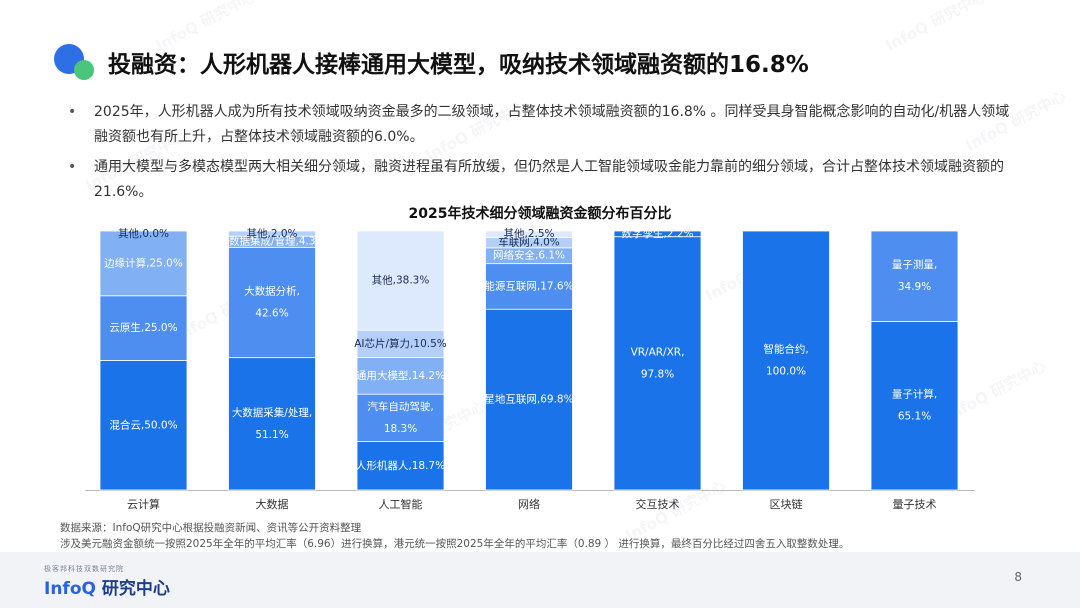  What do you see at coordinates (658, 504) in the screenshot?
I see `x-tick-label: 交互技术` at bounding box center [658, 504].